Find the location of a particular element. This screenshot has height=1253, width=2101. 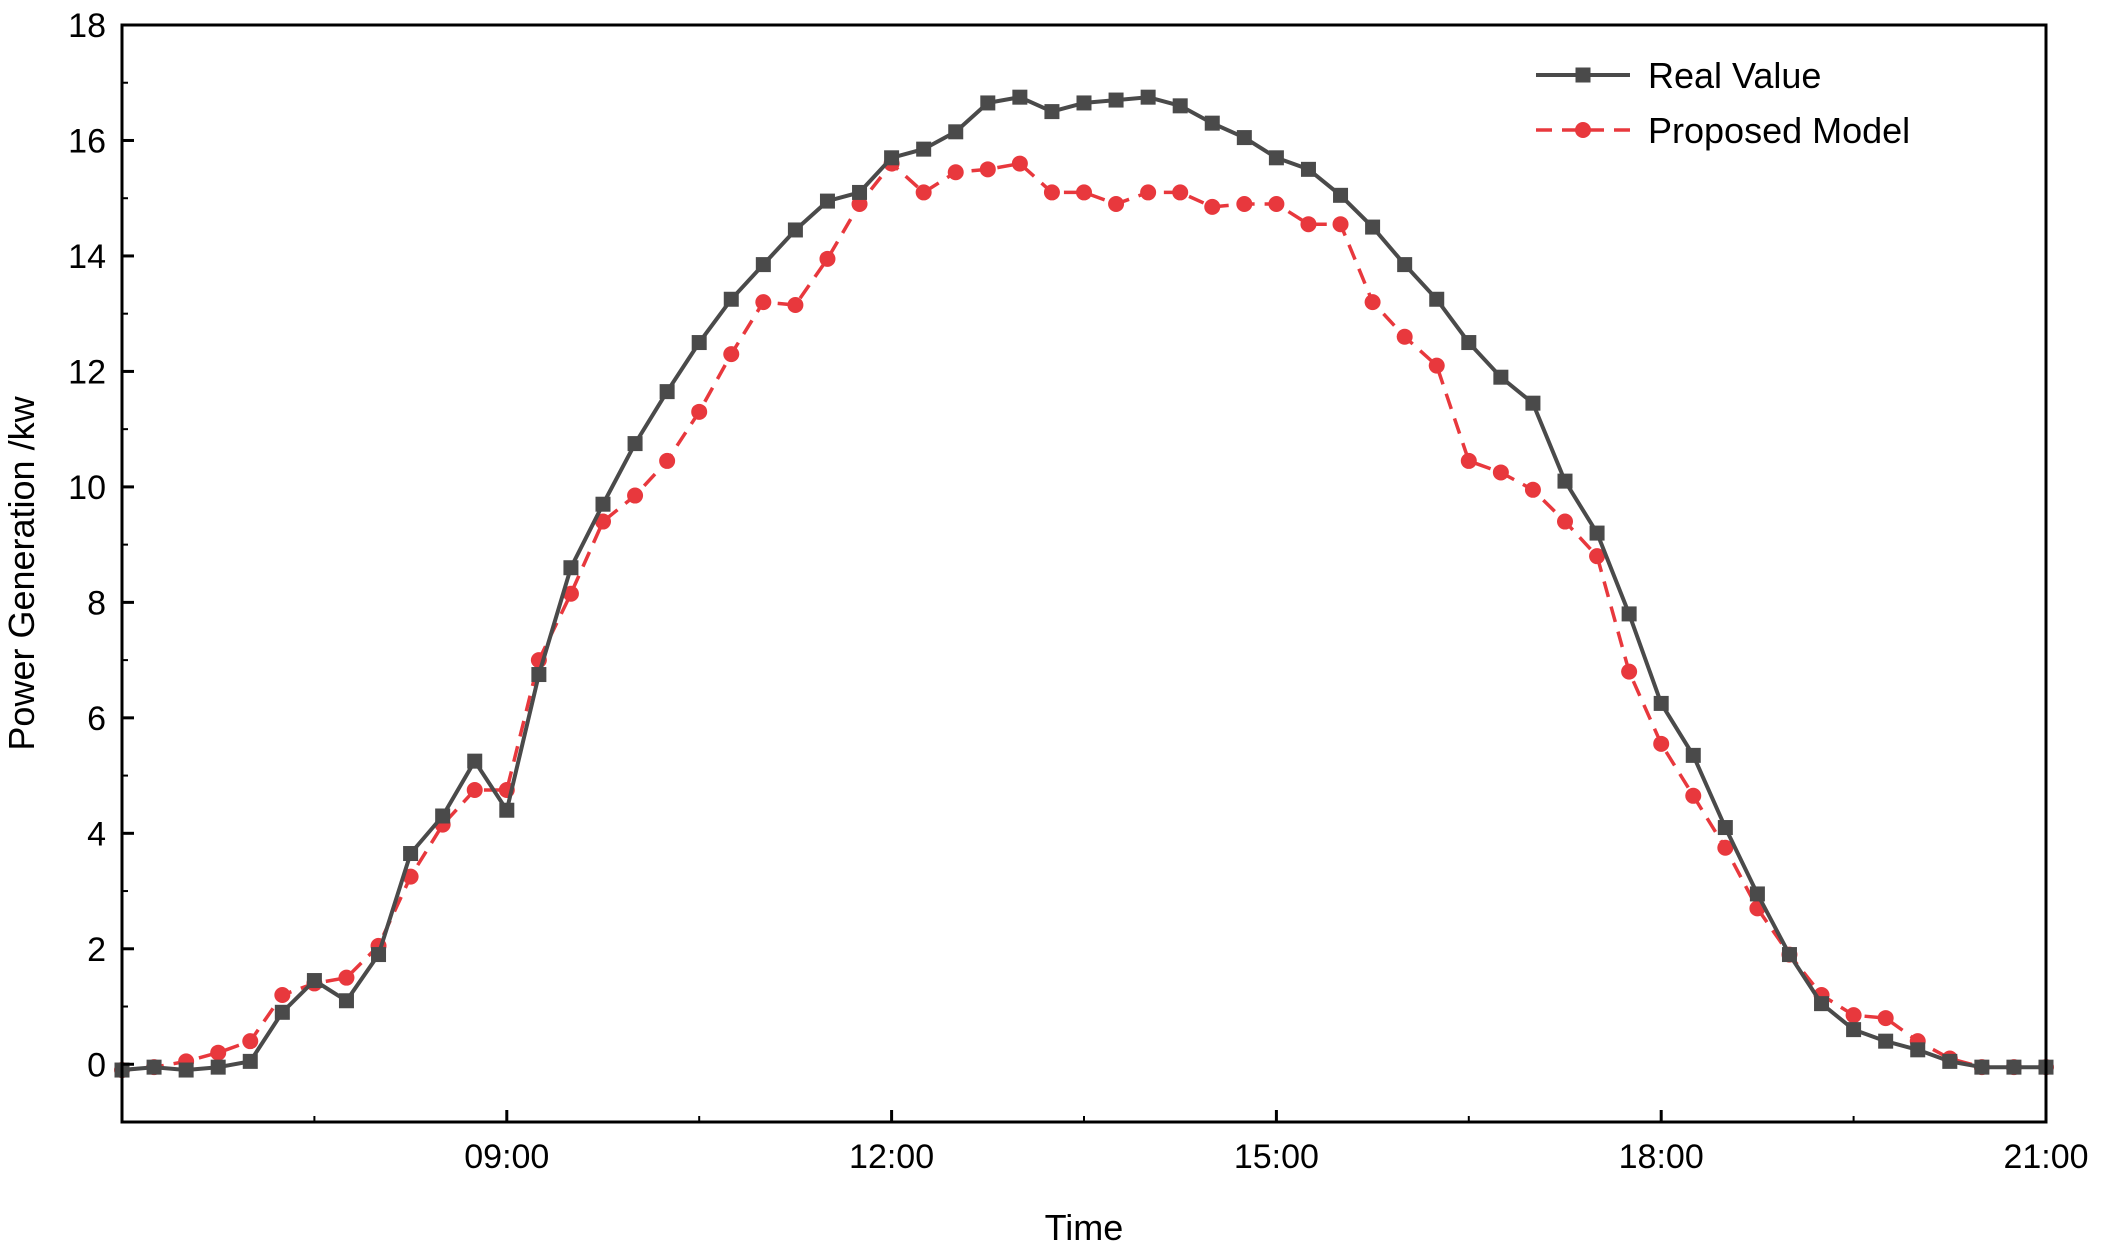

legend-label: Real Value is located at coordinates (1734, 75).